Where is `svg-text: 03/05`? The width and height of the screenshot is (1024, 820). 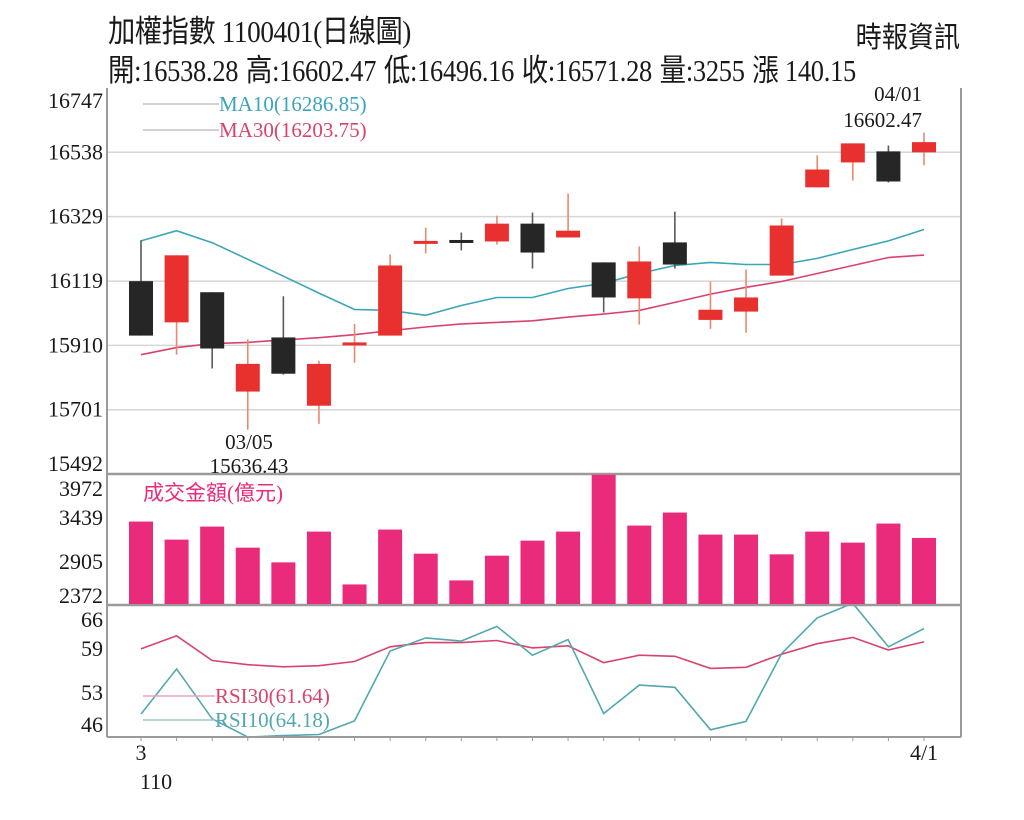
svg-text: 03/05 is located at coordinates (249, 442).